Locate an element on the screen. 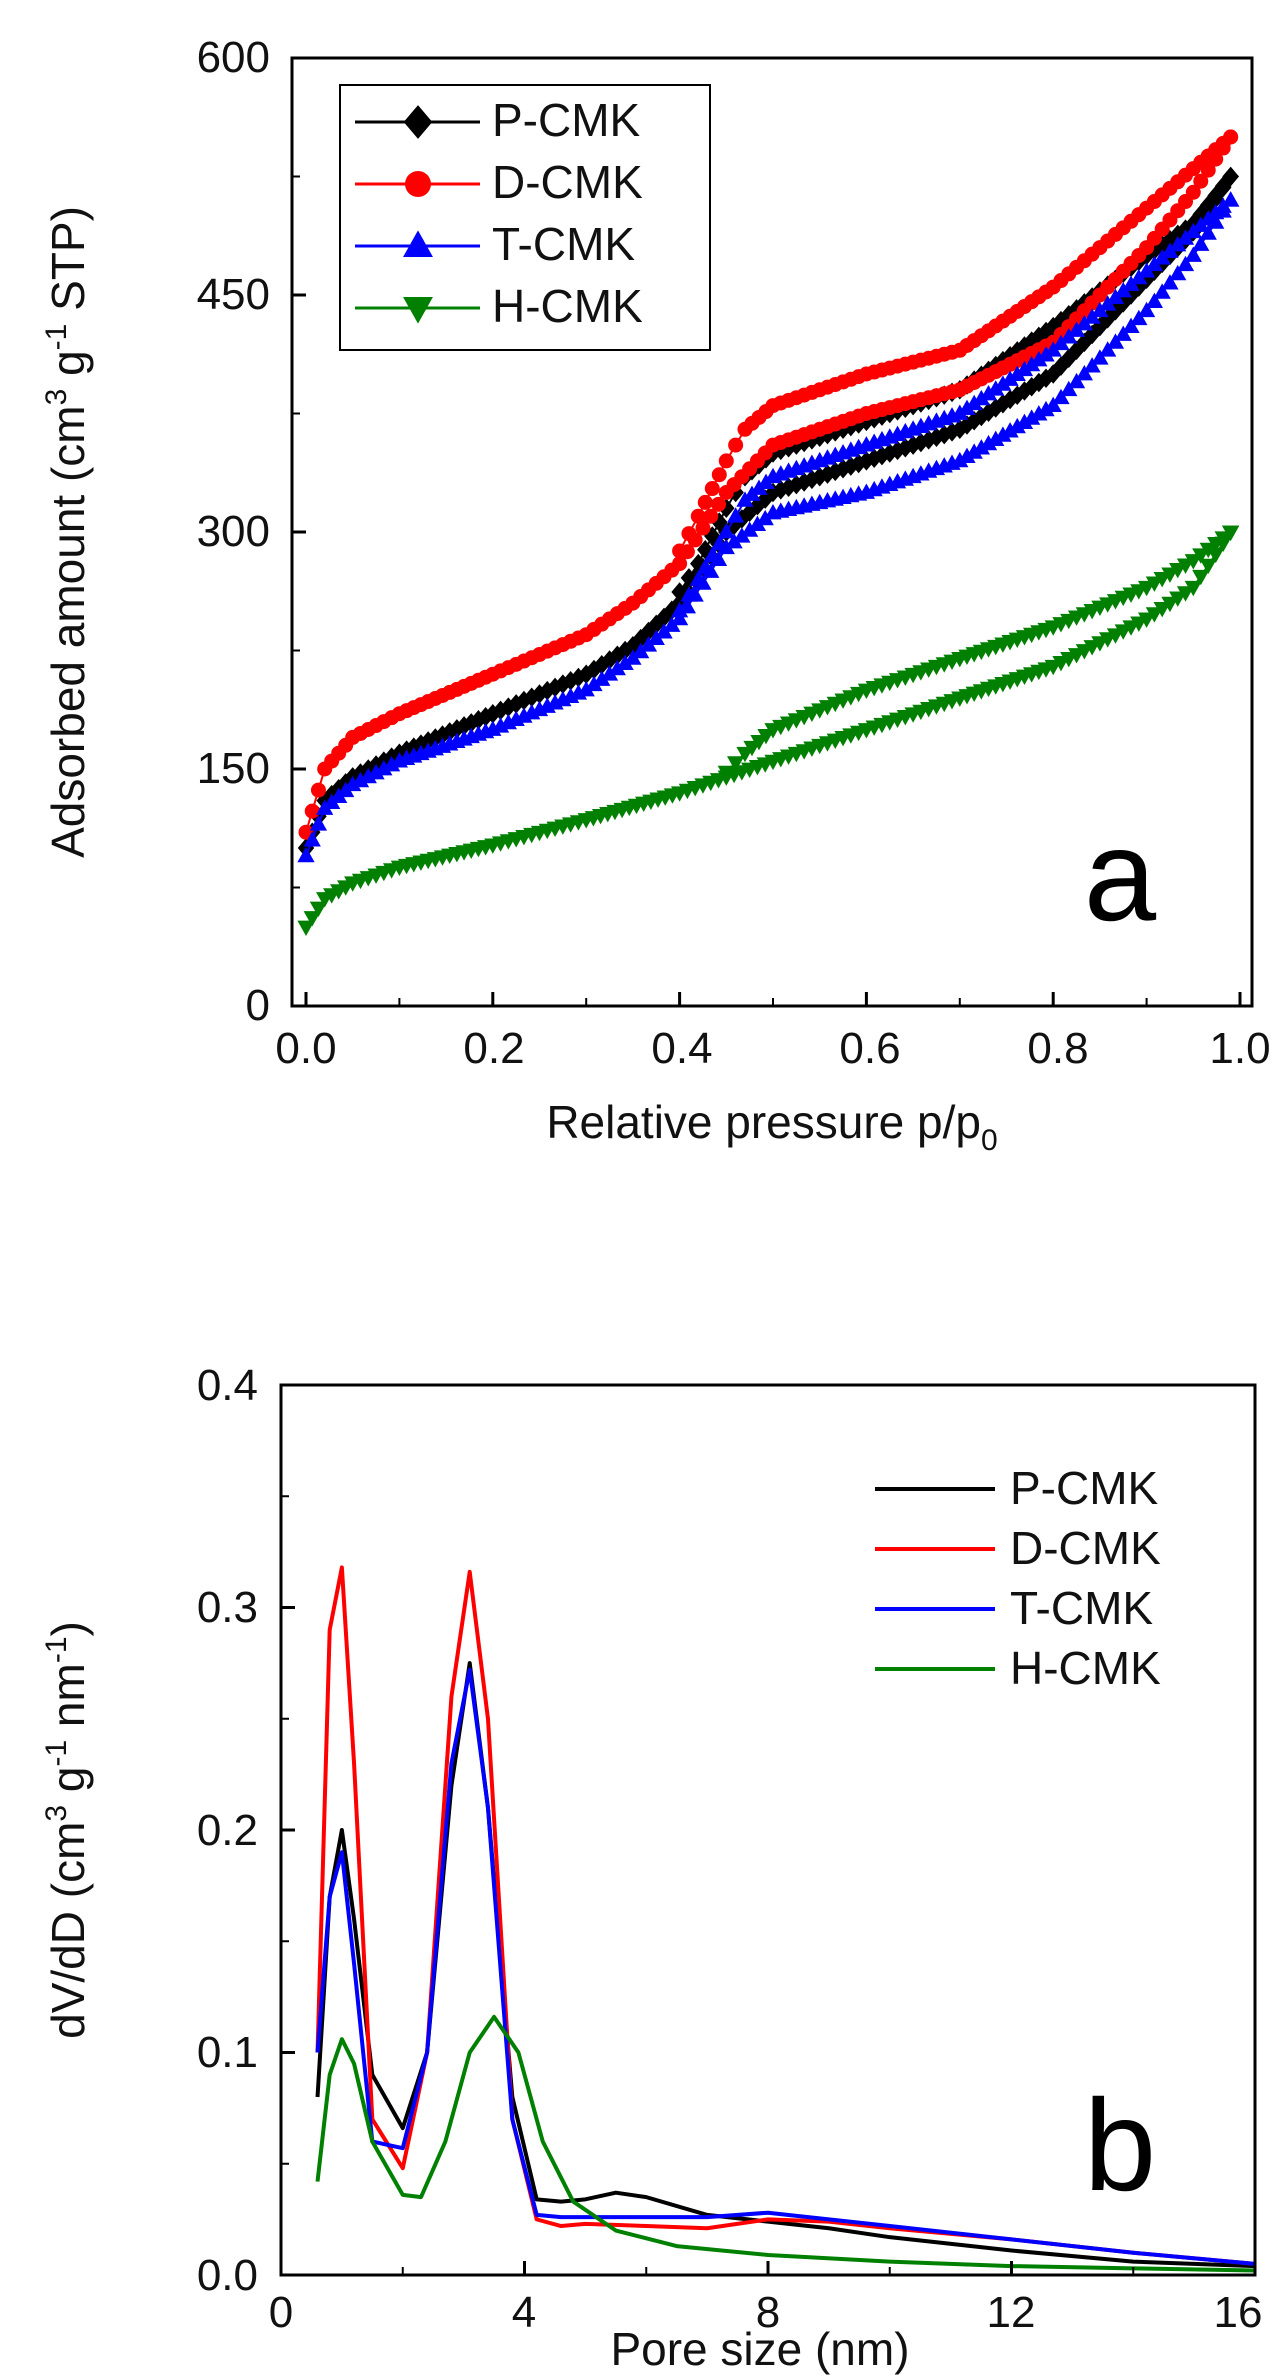 The height and width of the screenshot is (2376, 1283). panel-b-legend: P-CMK D-CMK T-CMK H-CMK is located at coordinates (1018, 1578).